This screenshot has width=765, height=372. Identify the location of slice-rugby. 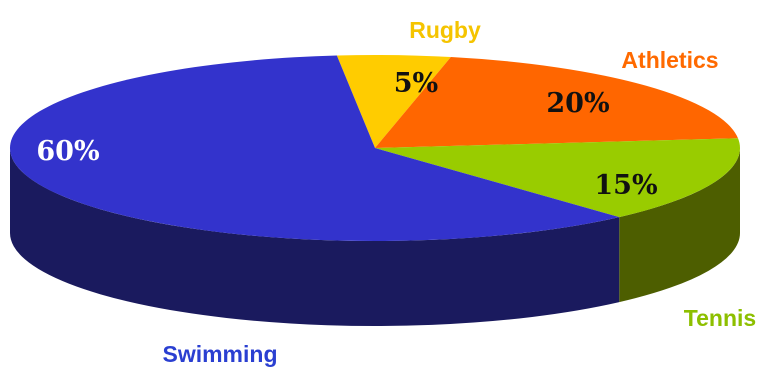
(393, 101).